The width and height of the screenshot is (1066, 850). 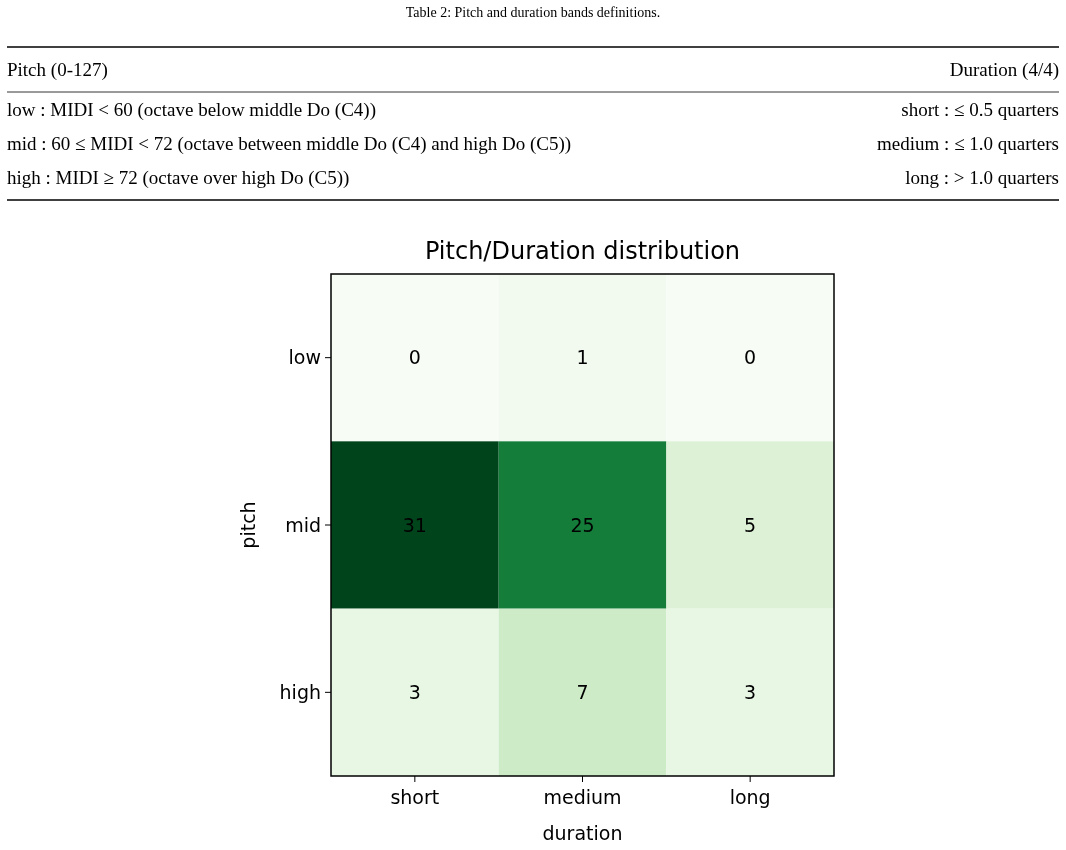 What do you see at coordinates (582, 251) in the screenshot?
I see `chart-title: Pitch/Duration distribution` at bounding box center [582, 251].